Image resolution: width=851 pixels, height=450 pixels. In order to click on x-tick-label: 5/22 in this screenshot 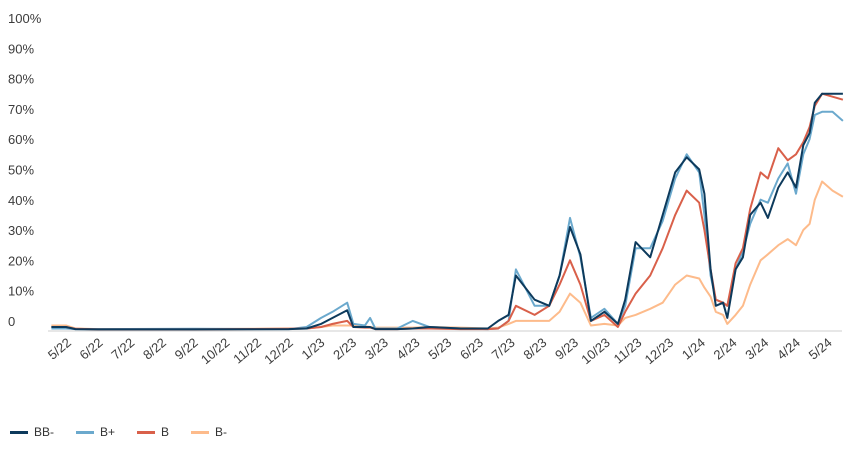, I will do `click(59, 349)`.